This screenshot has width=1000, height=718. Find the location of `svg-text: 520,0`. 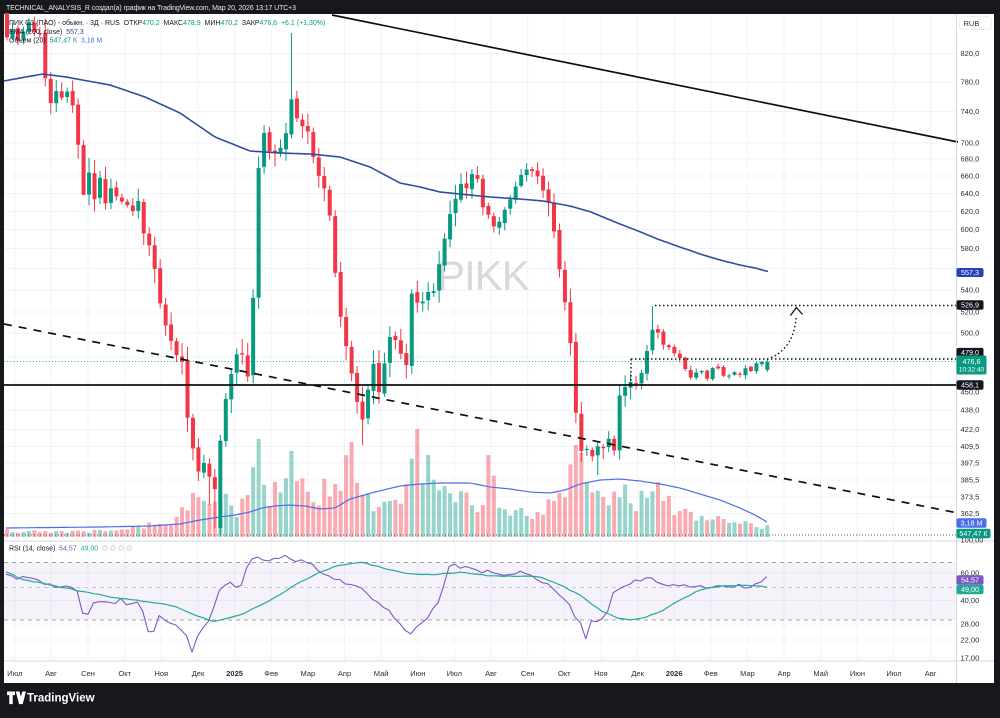

svg-text: 520,0 is located at coordinates (970, 312).